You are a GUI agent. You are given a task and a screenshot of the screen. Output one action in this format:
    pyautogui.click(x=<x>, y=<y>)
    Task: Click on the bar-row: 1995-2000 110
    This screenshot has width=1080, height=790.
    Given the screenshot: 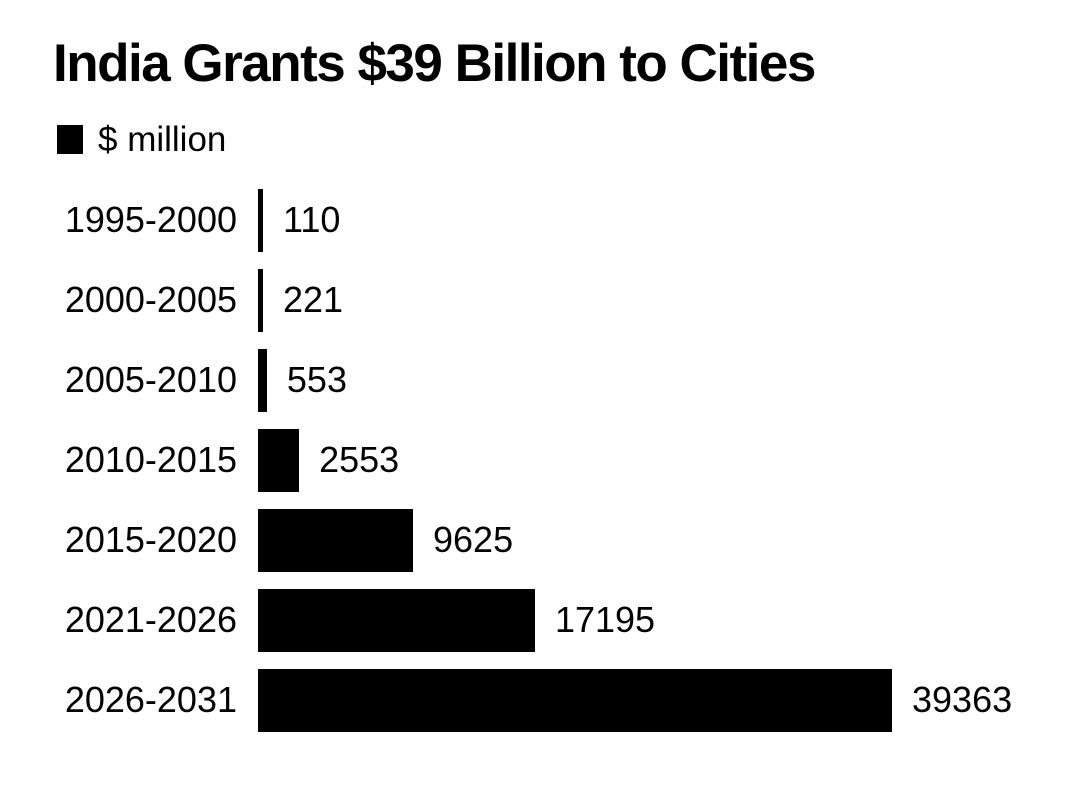 What is the action you would take?
    pyautogui.click(x=540, y=220)
    